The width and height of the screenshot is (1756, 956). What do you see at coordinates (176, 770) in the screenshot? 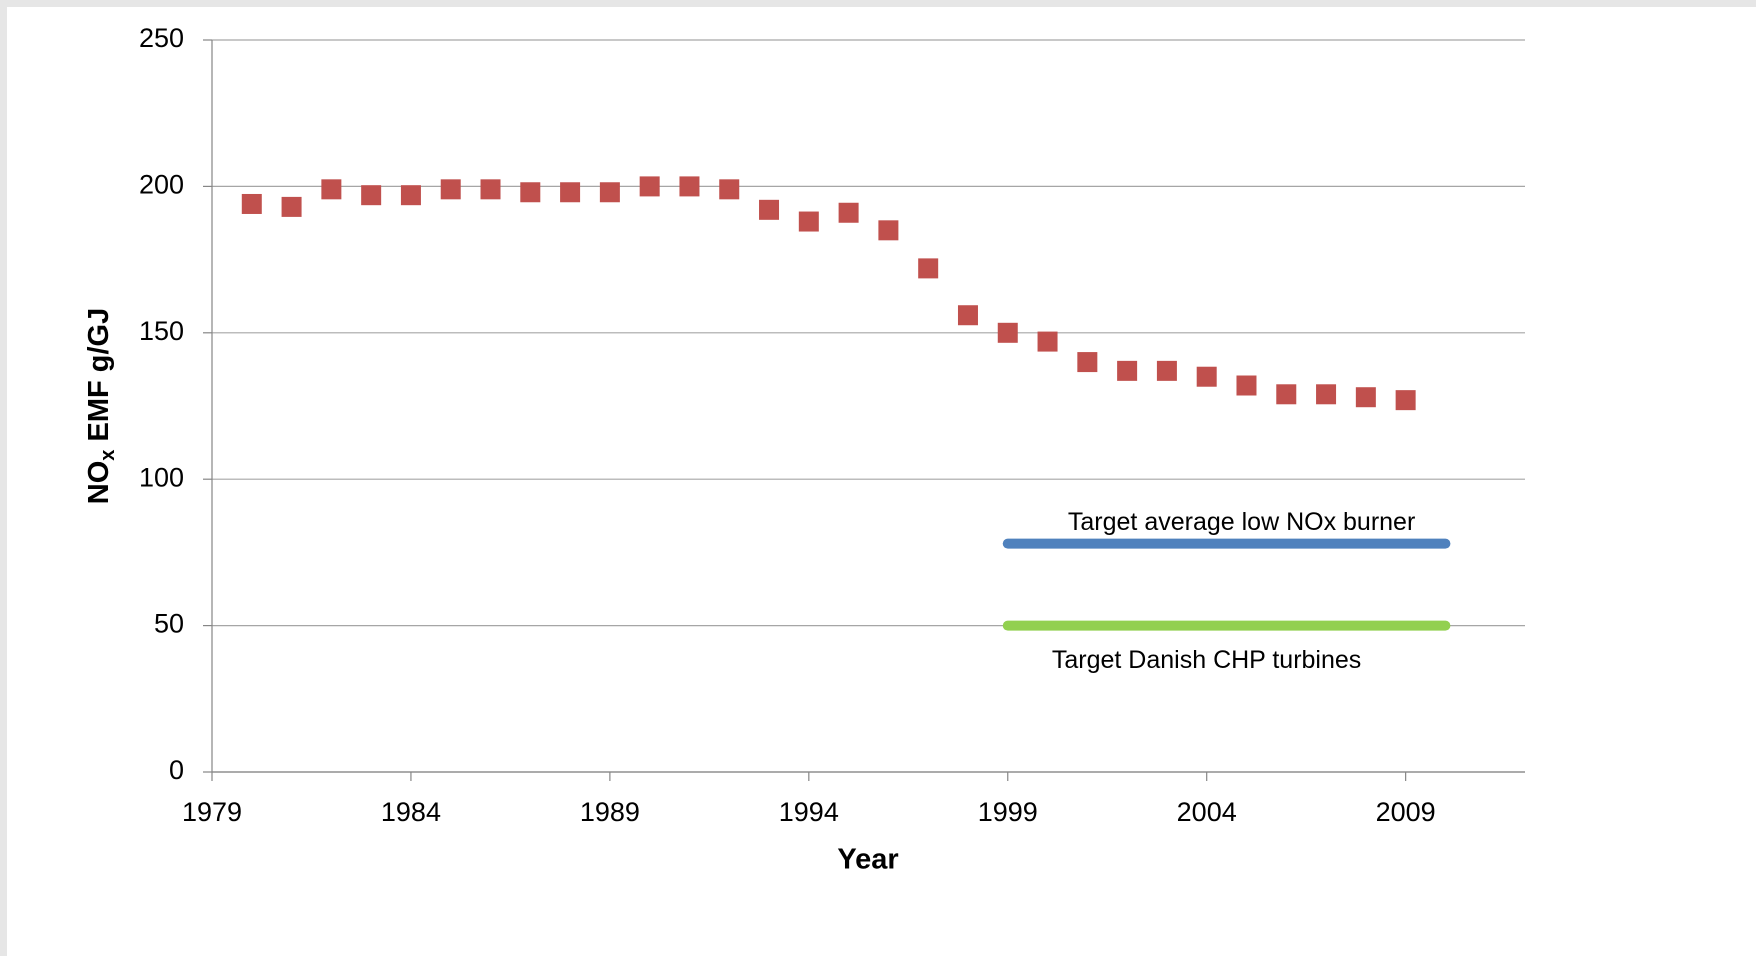
I see `y-tick-label: 0` at bounding box center [176, 770].